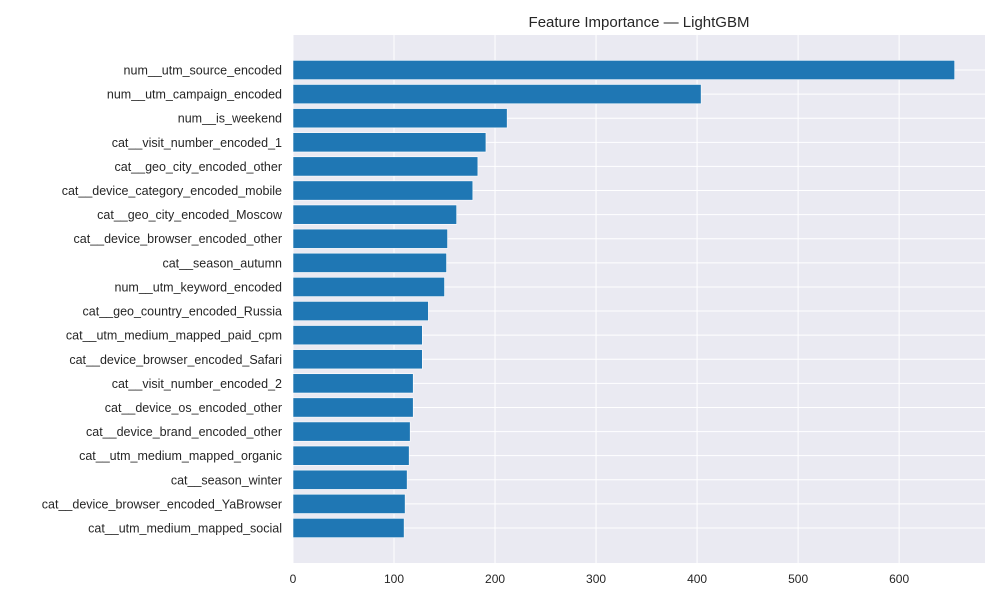  I want to click on y-tick-label: cat__device_category_encoded_mobile, so click(172, 191).